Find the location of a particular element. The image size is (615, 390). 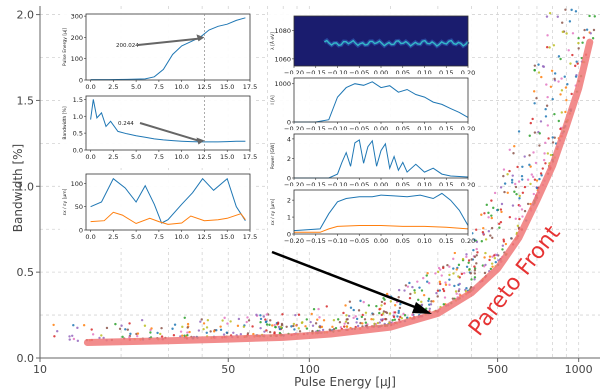

series-line is located at coordinates (381, 229).